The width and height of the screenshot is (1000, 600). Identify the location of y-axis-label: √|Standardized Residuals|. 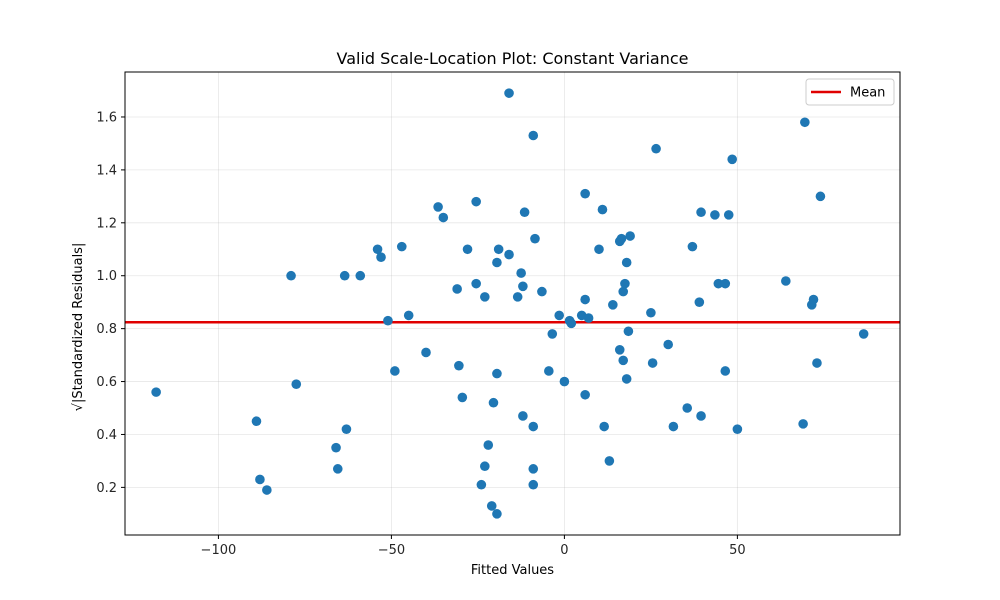
(78, 327).